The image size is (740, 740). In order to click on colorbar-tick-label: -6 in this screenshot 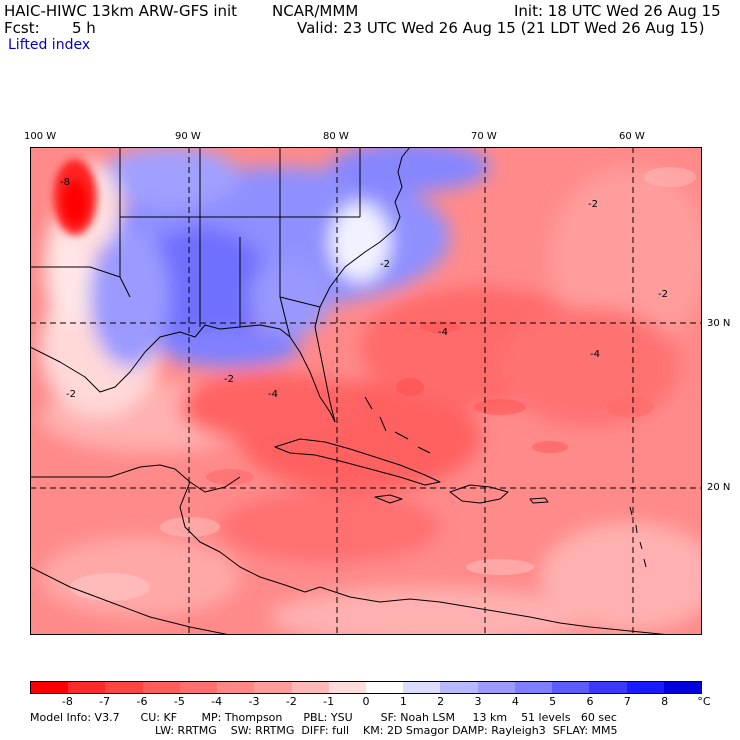, I will do `click(142, 701)`.